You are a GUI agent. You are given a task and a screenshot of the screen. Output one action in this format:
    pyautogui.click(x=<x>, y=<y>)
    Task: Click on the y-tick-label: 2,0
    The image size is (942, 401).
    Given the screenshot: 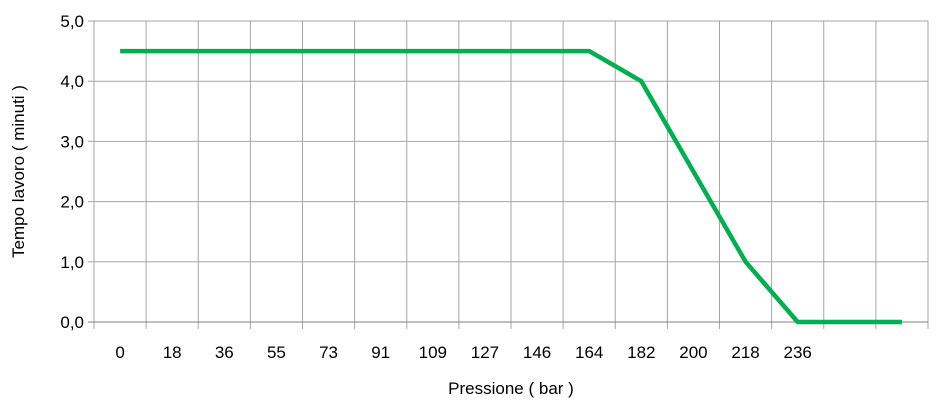 What is the action you would take?
    pyautogui.click(x=72, y=202)
    